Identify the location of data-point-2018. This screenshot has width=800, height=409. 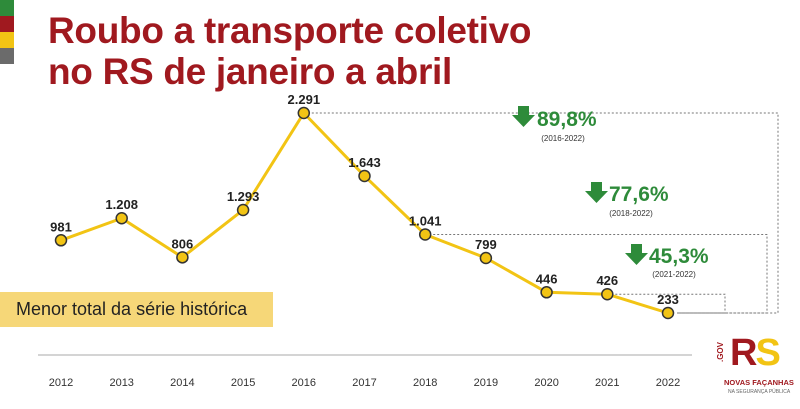
(425, 234).